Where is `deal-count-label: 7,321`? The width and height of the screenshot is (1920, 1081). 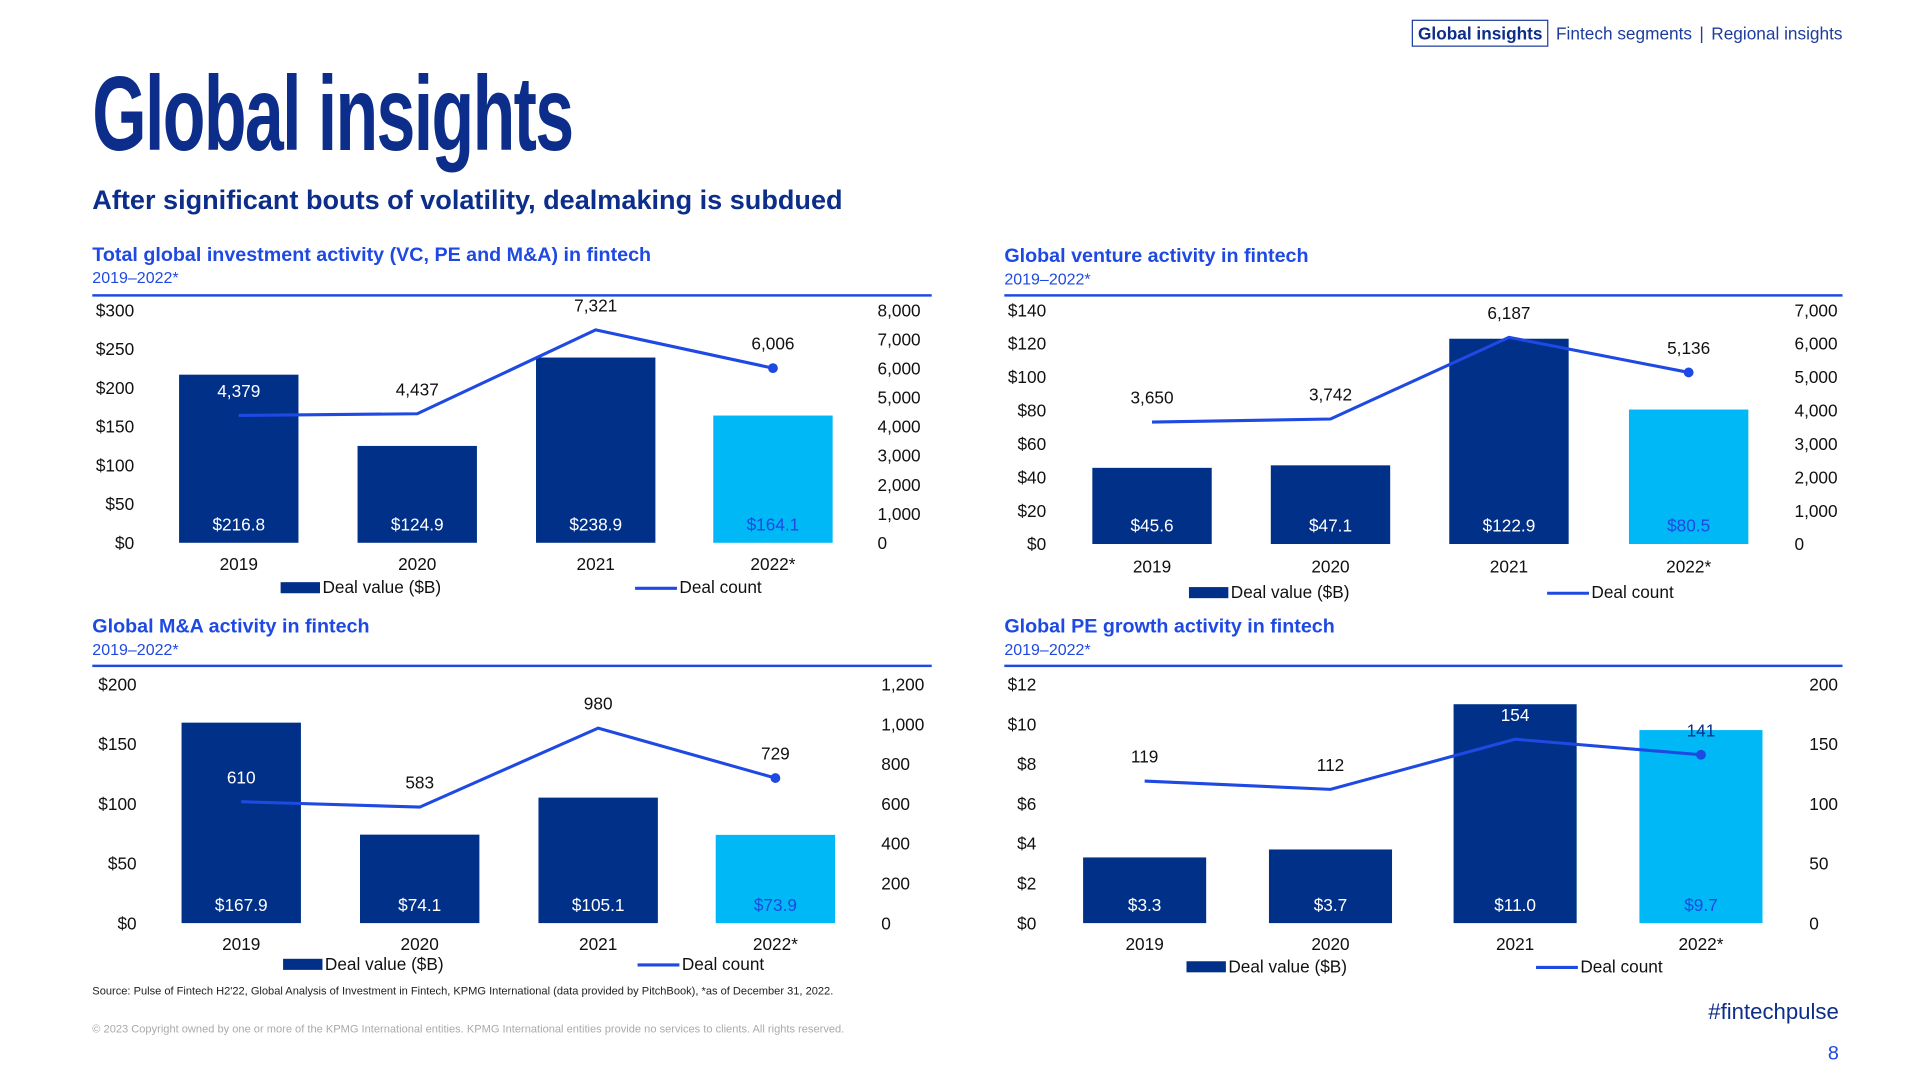
deal-count-label: 7,321 is located at coordinates (595, 305).